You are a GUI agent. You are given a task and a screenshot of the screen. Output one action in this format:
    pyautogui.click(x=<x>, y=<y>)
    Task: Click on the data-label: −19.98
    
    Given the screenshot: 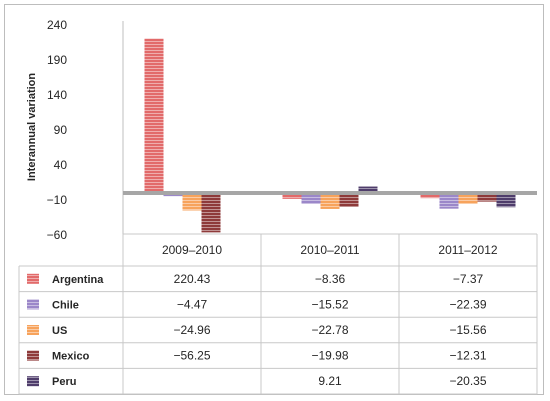 What is the action you would take?
    pyautogui.click(x=329, y=356)
    